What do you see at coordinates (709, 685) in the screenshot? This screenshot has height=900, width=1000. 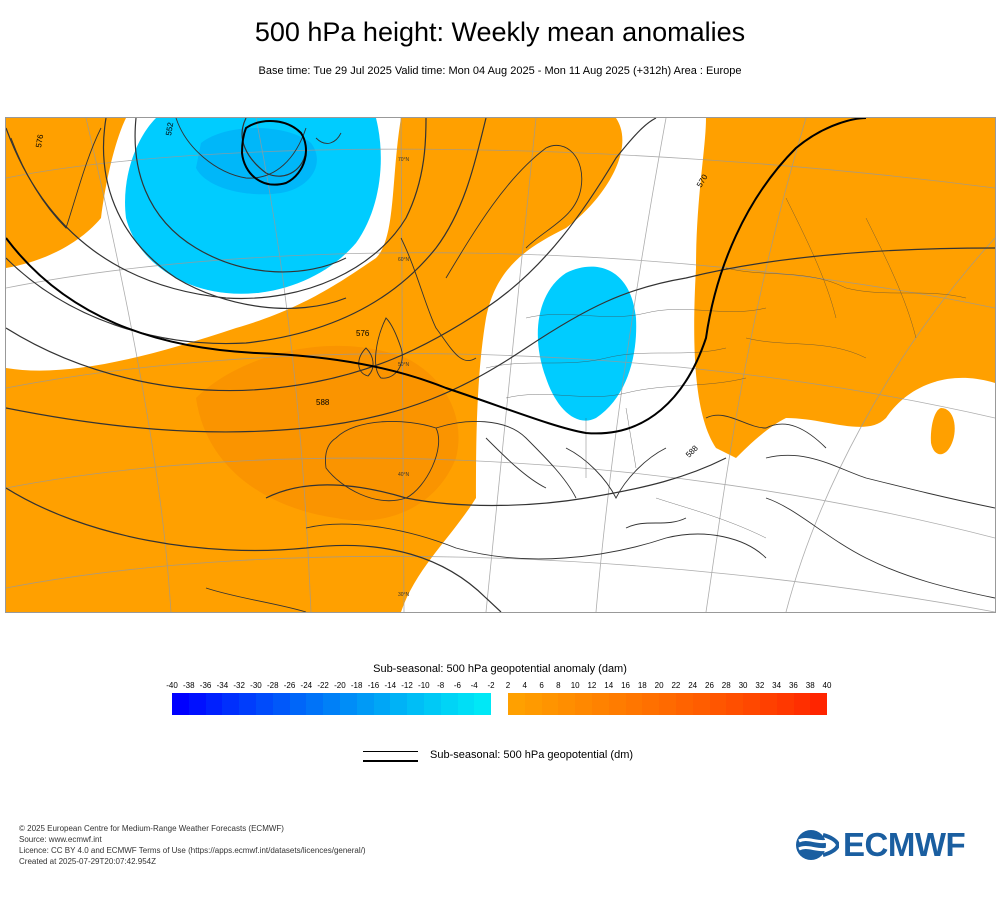 I see `colorbar-tick-label: 26` at bounding box center [709, 685].